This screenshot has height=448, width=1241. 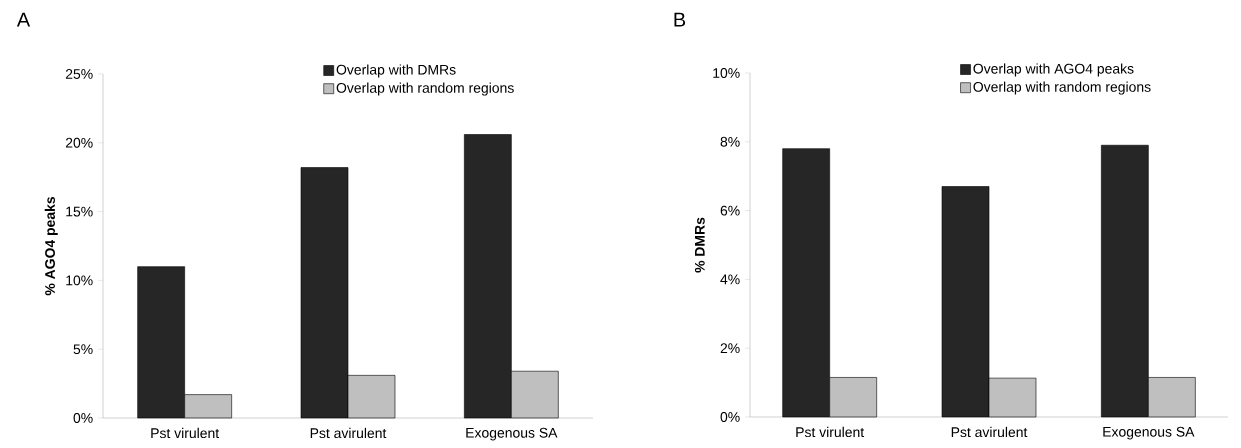 I want to click on y-axis-title: % AGO4 peaks, so click(x=51, y=246).